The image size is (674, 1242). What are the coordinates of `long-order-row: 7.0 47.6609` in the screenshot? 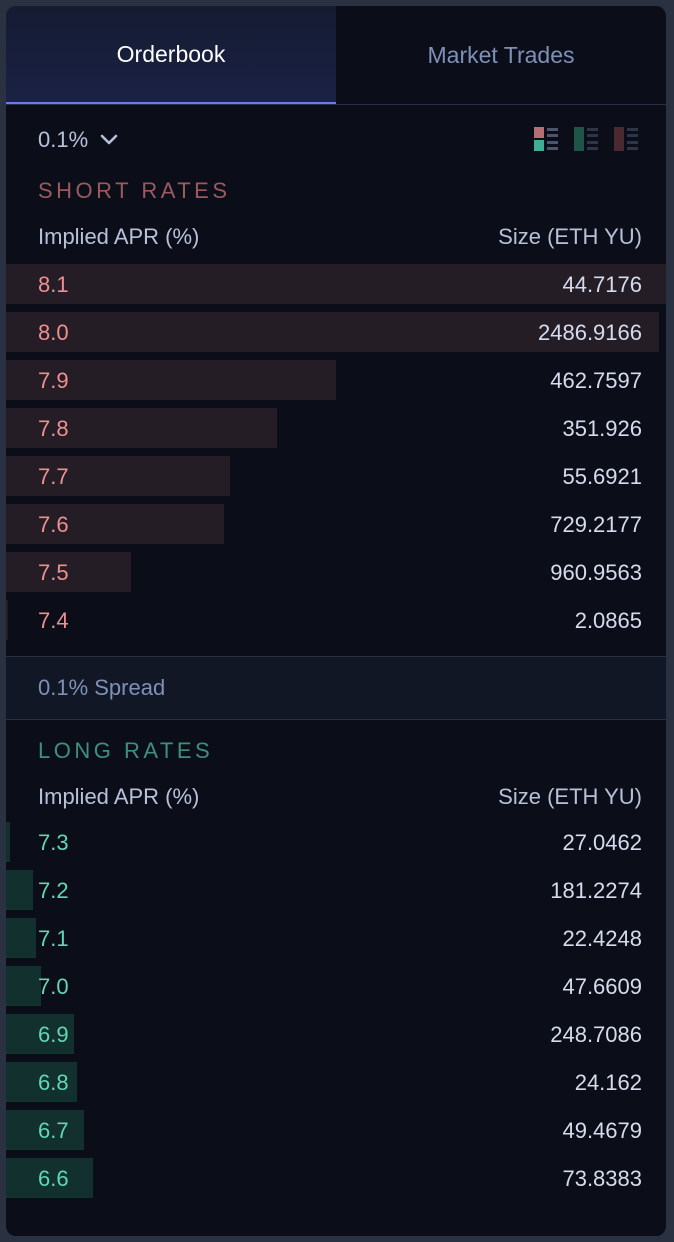 It's located at (336, 990).